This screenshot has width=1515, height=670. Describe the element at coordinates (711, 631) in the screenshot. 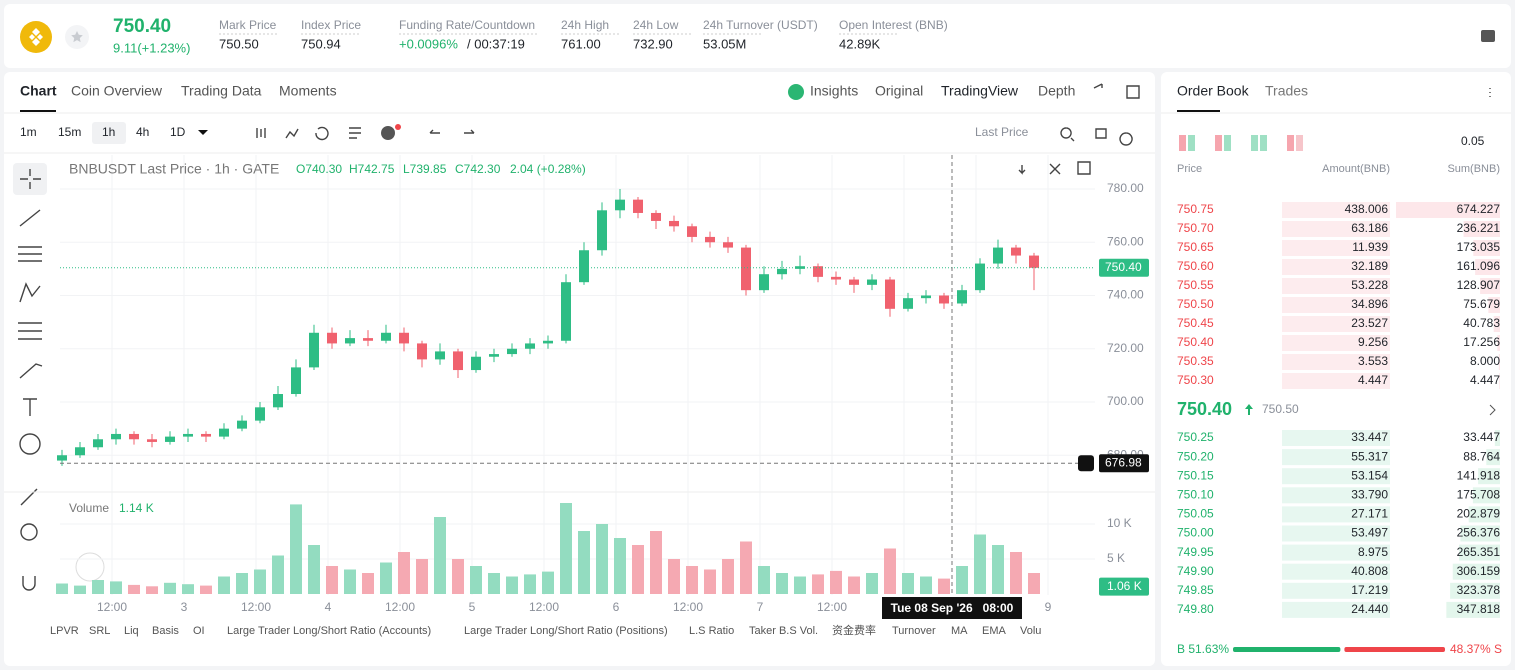

I see `indicator-tab: L.S Ratio` at that location.